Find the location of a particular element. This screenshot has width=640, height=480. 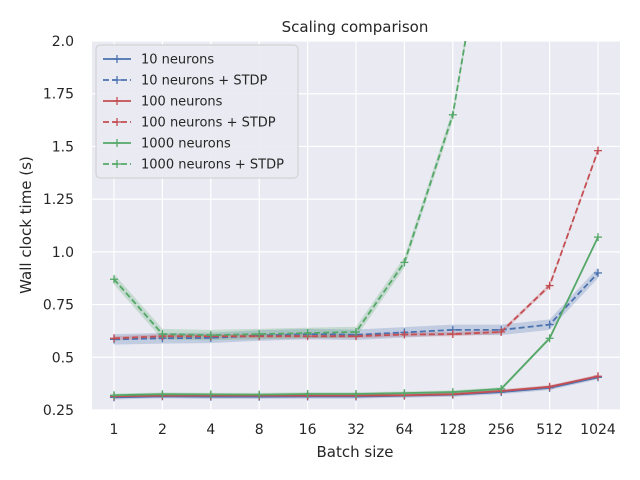

x-tick-label: 16 is located at coordinates (308, 430).